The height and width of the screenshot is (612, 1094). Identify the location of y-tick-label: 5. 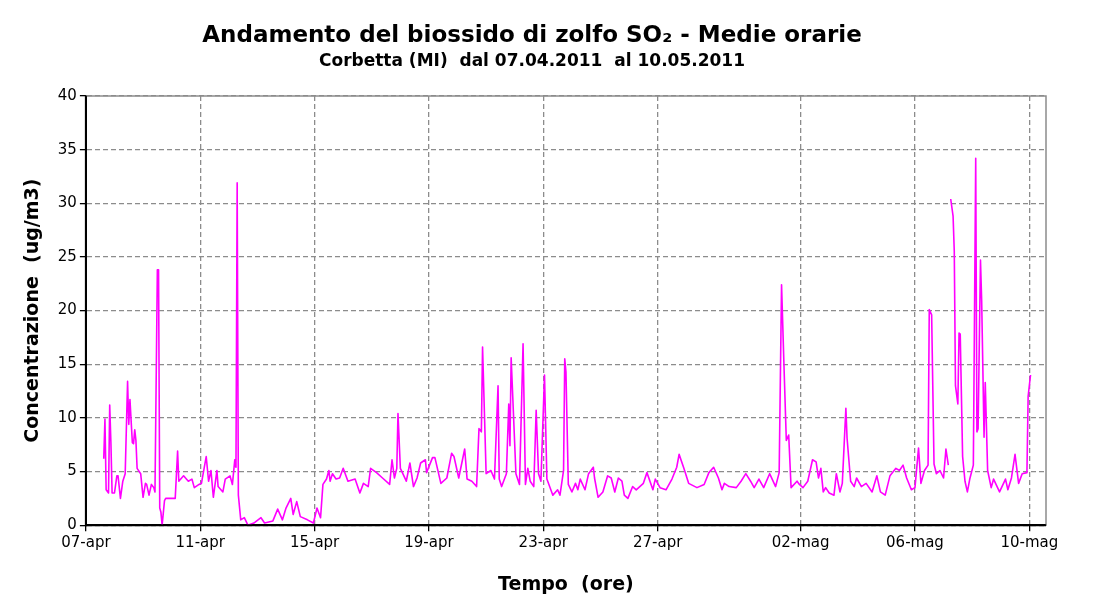
(72, 470).